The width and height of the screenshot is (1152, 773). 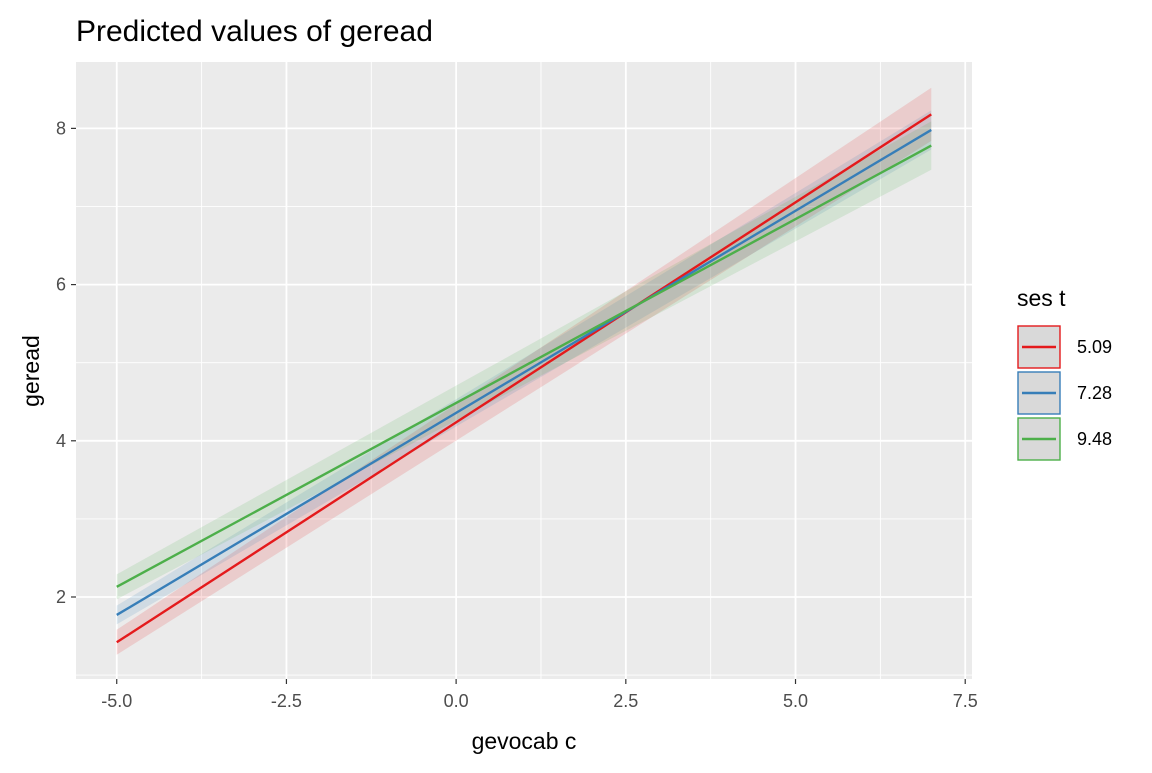 What do you see at coordinates (66, 362) in the screenshot?
I see `y-axis-ticks: 2 4 6 8` at bounding box center [66, 362].